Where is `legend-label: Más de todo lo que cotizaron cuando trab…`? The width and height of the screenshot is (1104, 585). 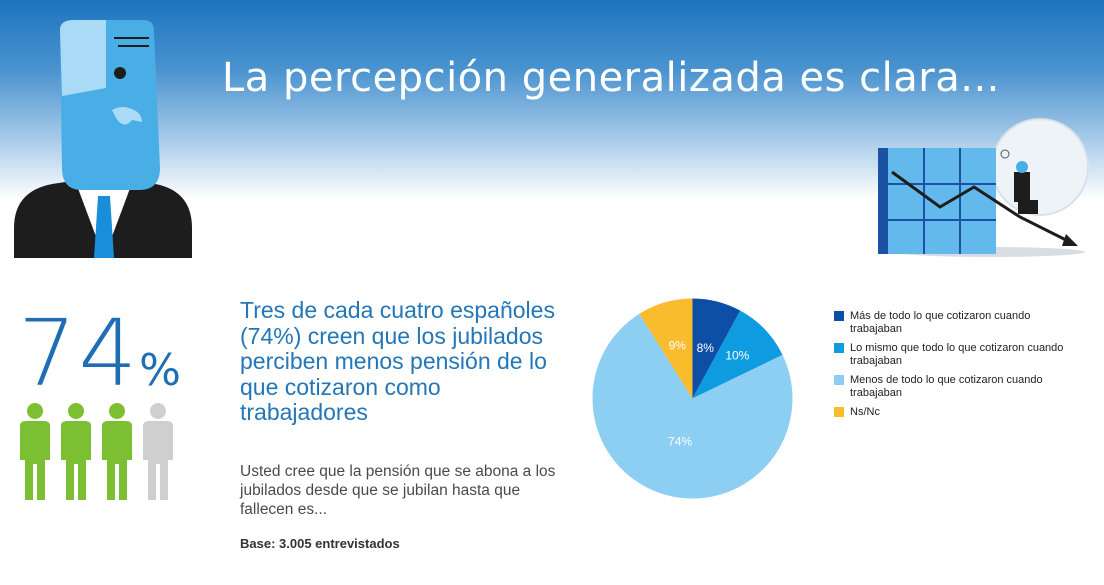 legend-label: Más de todo lo que cotizaron cuando trab… is located at coordinates (940, 322).